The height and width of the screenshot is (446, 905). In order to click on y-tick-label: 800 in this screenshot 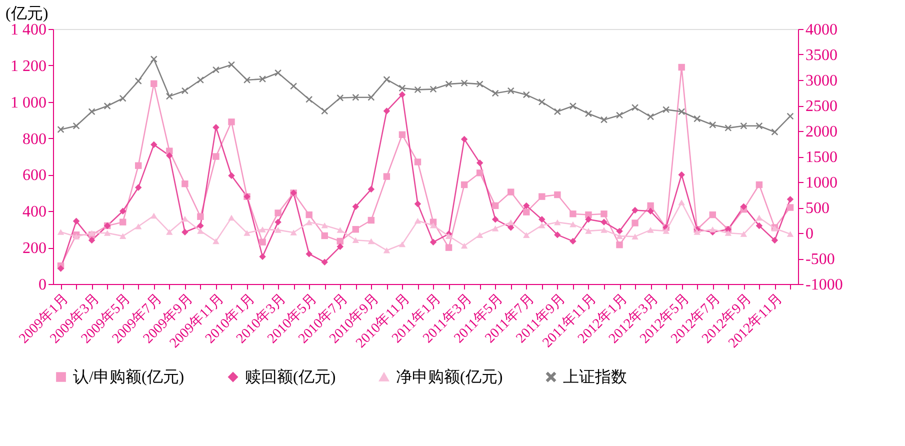, I will do `click(34, 139)`.